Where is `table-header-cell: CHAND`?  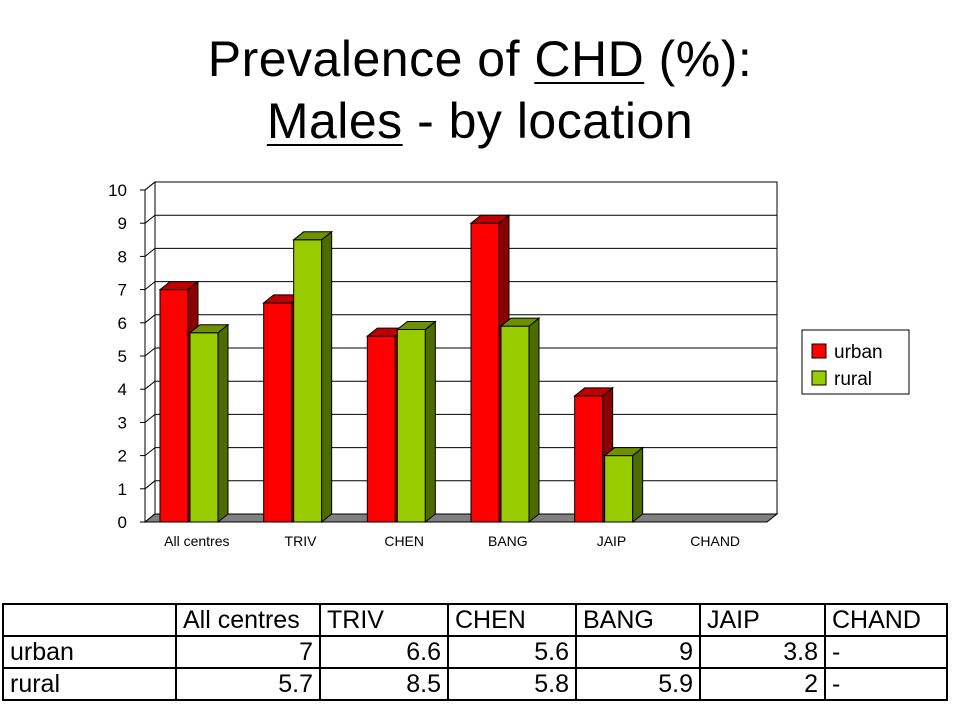 table-header-cell: CHAND is located at coordinates (886, 620).